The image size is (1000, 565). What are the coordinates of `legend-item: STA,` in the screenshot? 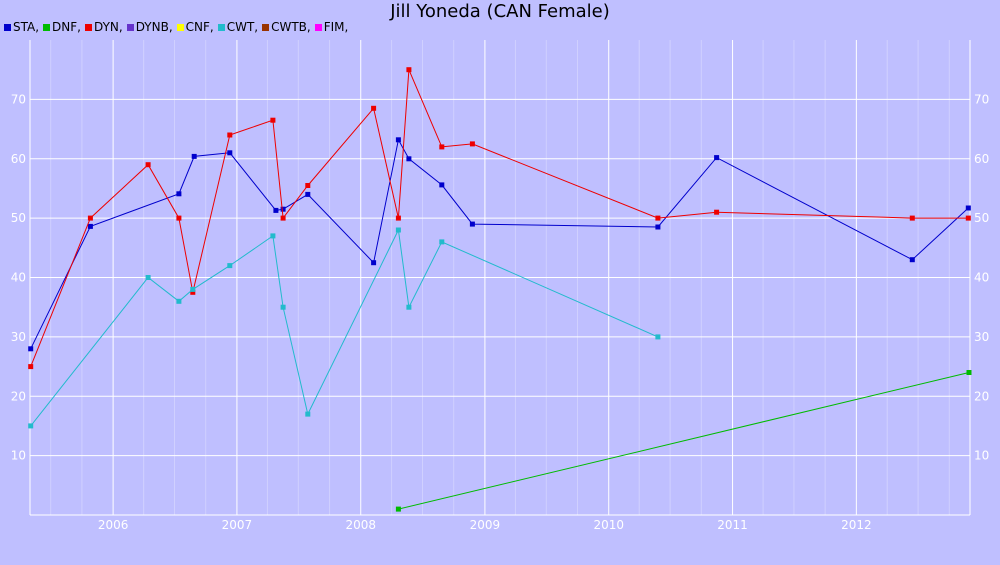 It's located at (21, 27).